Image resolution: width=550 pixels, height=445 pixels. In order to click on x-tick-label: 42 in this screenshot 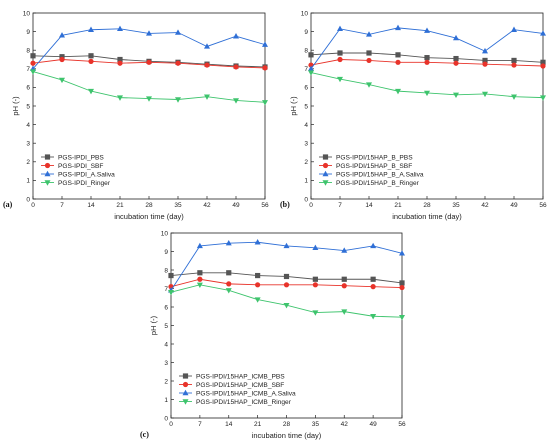, I will do `click(345, 424)`.